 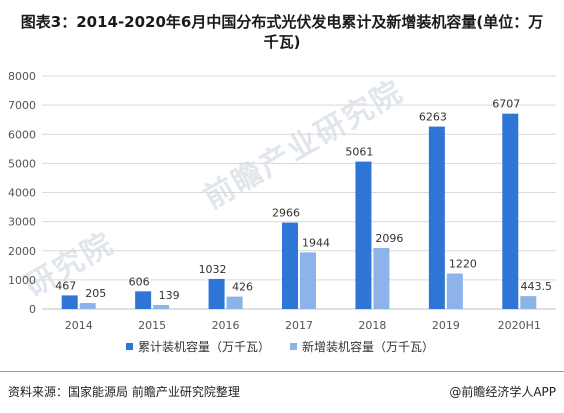 I want to click on source-note: 资料来源：国家能源局 前瞻产业研究院整理, so click(x=124, y=392).